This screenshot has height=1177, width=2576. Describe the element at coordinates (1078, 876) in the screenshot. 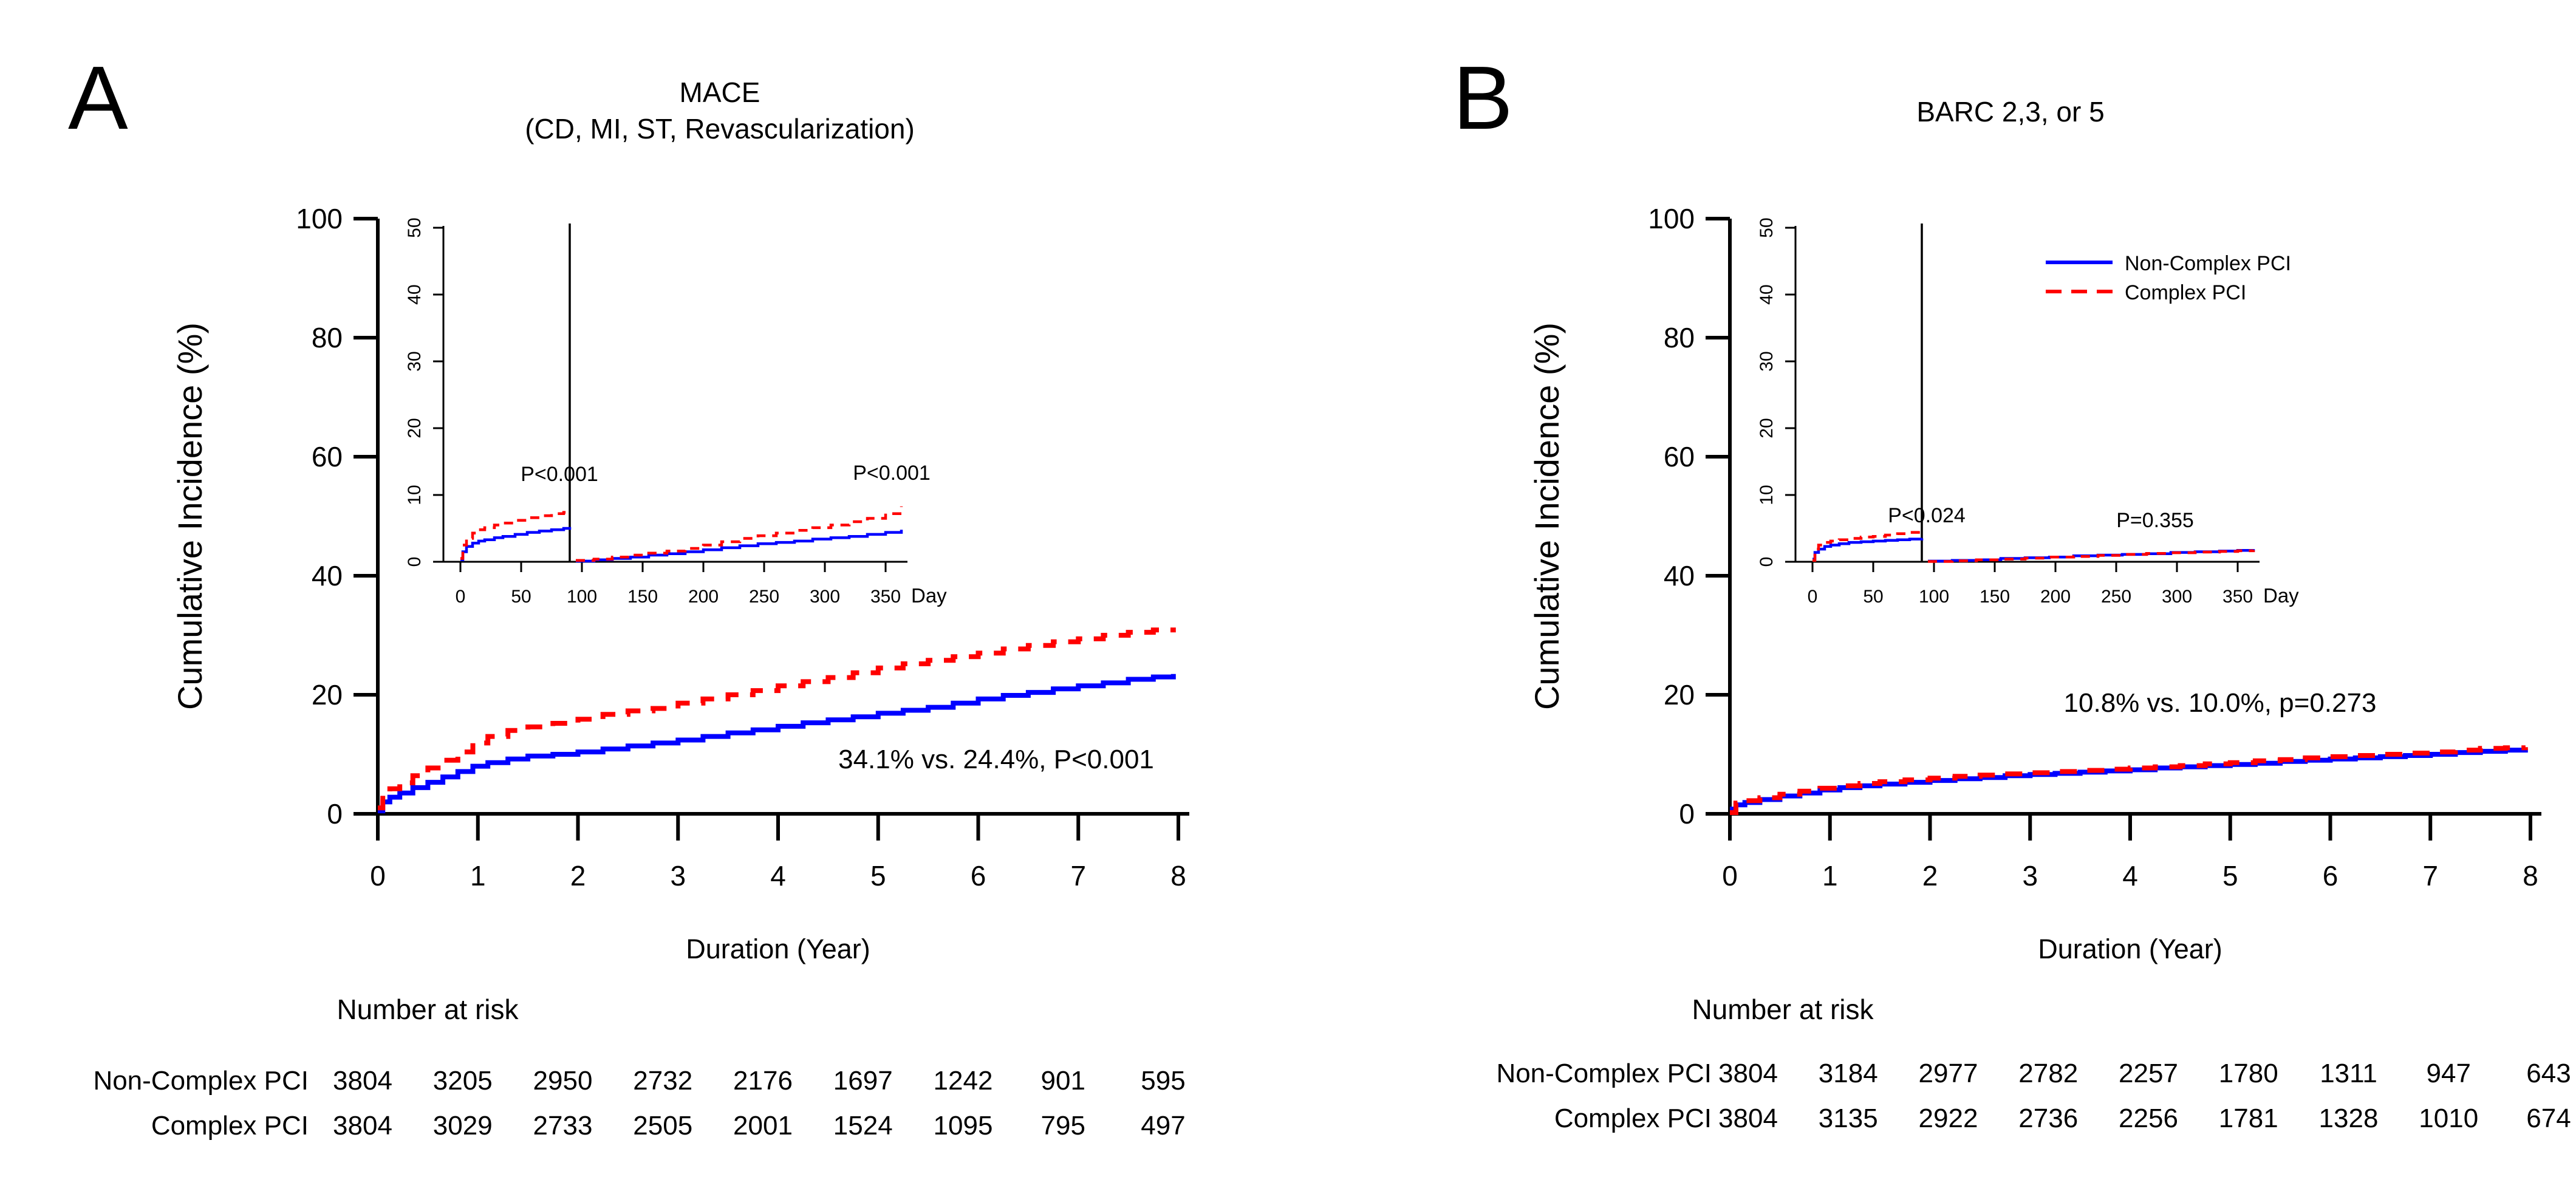

I see `panel-a-main-x-tick-label: 7` at that location.